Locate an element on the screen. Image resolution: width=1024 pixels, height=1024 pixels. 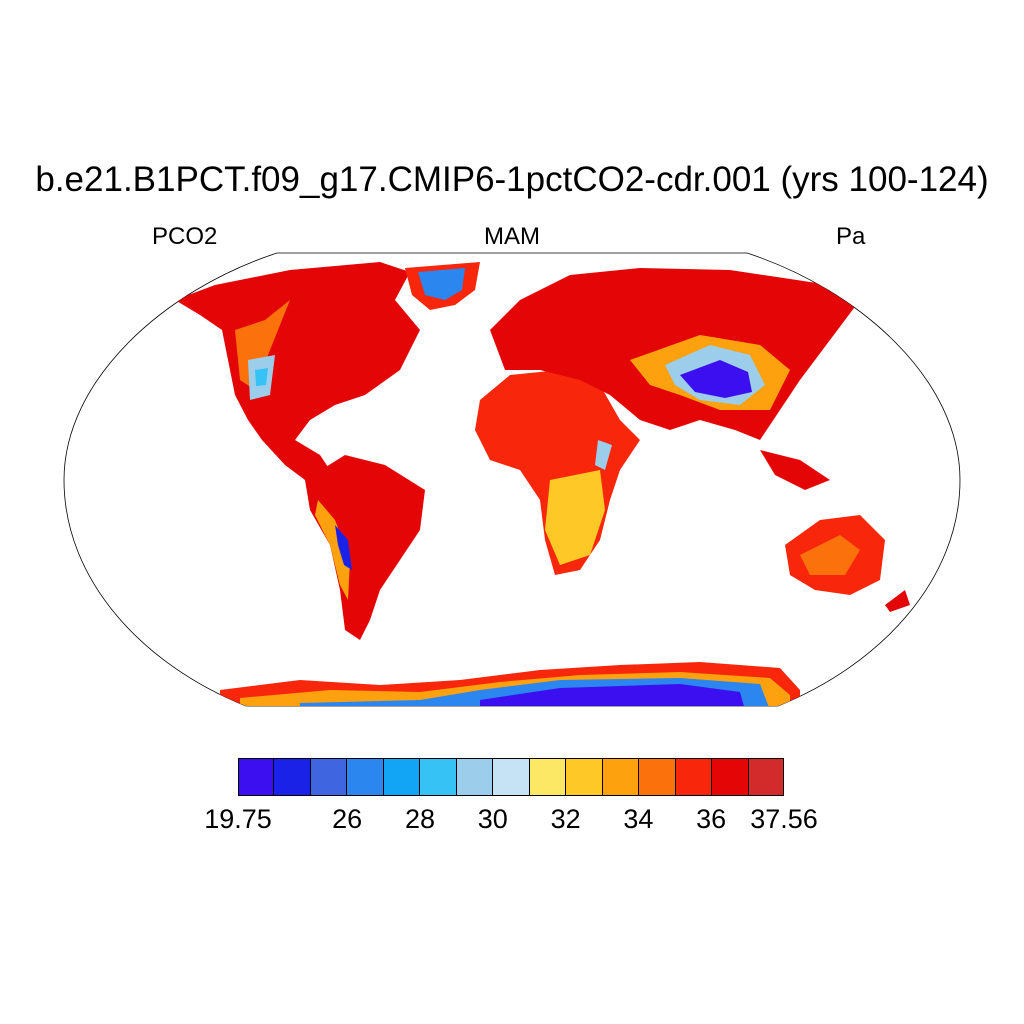
south-america is located at coordinates (365, 547).